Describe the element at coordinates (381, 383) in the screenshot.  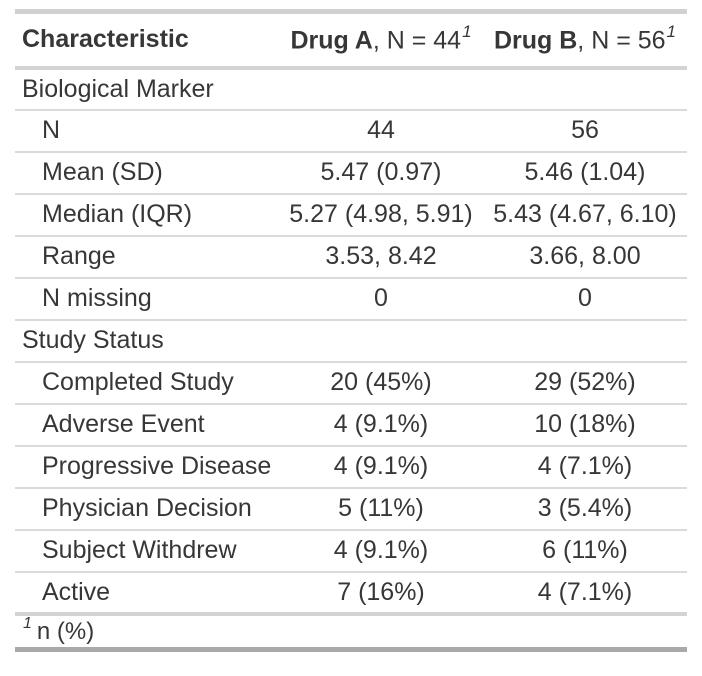
I see `drug-a-value: 20 (45%)` at that location.